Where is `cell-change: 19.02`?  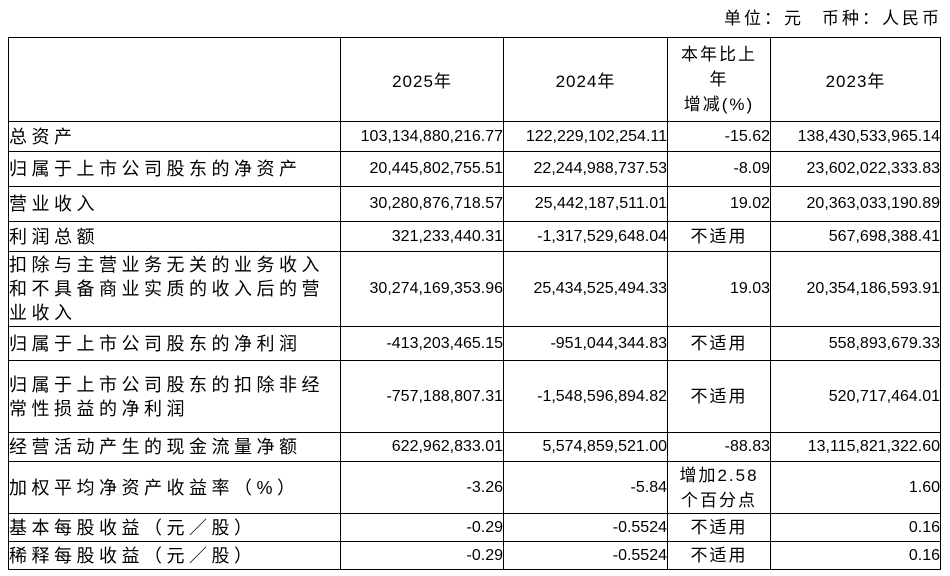
cell-change: 19.02 is located at coordinates (719, 204).